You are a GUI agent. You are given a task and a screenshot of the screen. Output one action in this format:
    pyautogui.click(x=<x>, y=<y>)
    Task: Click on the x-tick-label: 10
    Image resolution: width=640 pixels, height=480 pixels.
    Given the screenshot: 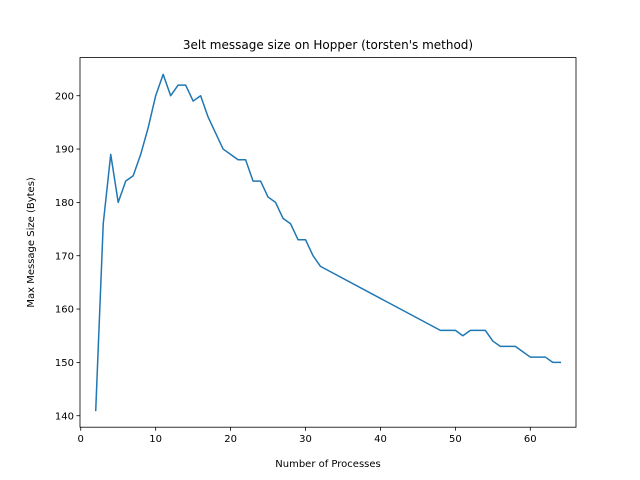 What is the action you would take?
    pyautogui.click(x=155, y=439)
    